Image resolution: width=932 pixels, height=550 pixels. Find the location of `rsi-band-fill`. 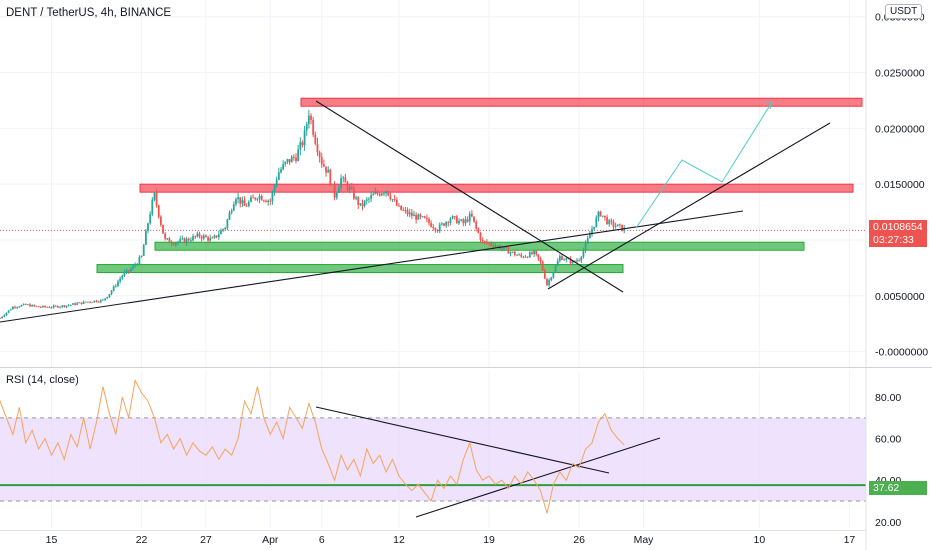

rsi-band-fill is located at coordinates (433, 459).